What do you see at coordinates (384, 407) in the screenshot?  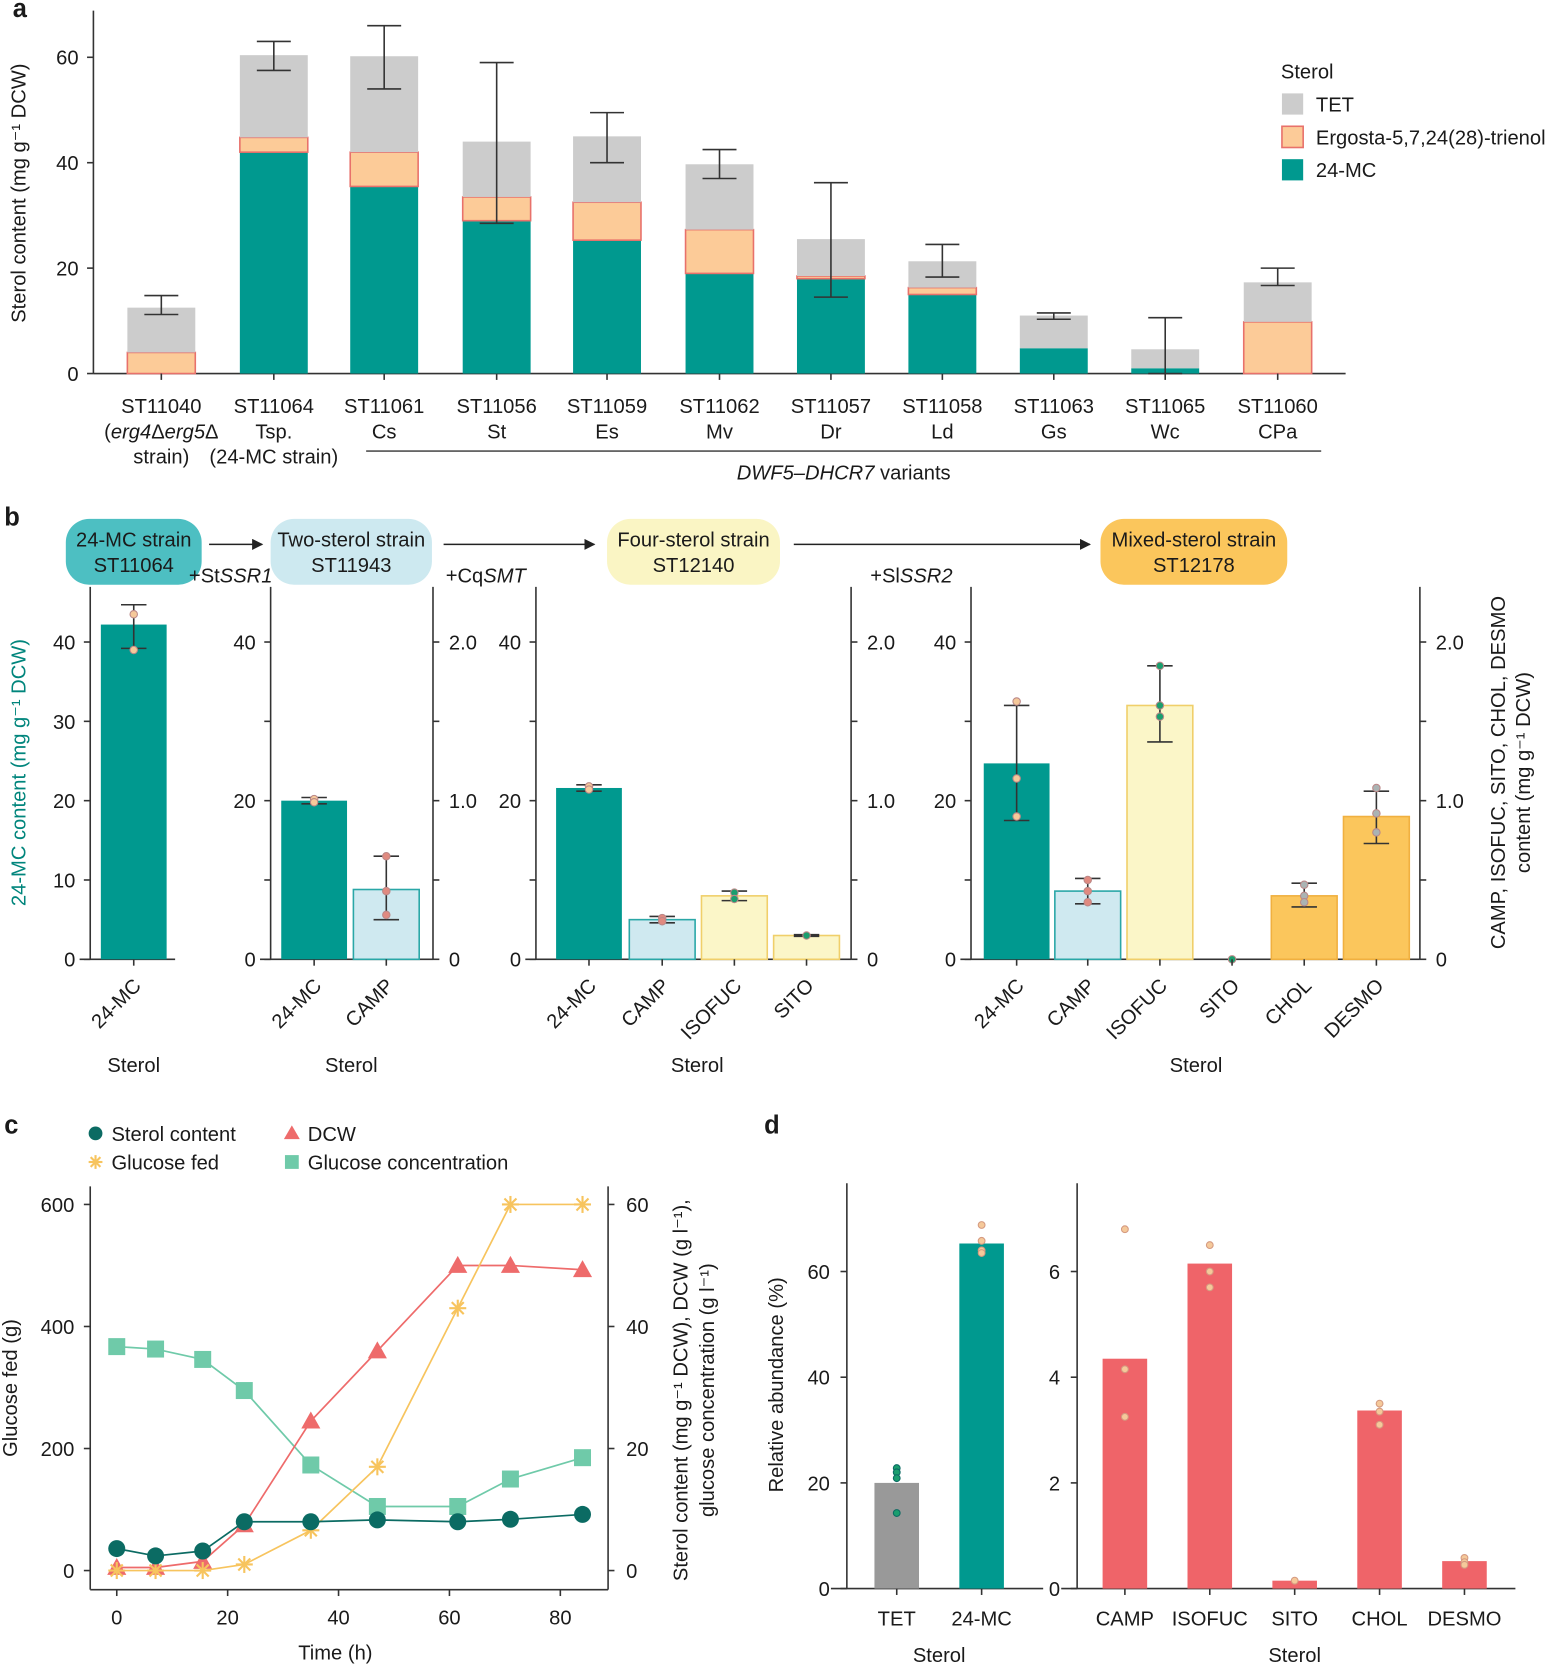 I see `a-category-label: ST11061` at bounding box center [384, 407].